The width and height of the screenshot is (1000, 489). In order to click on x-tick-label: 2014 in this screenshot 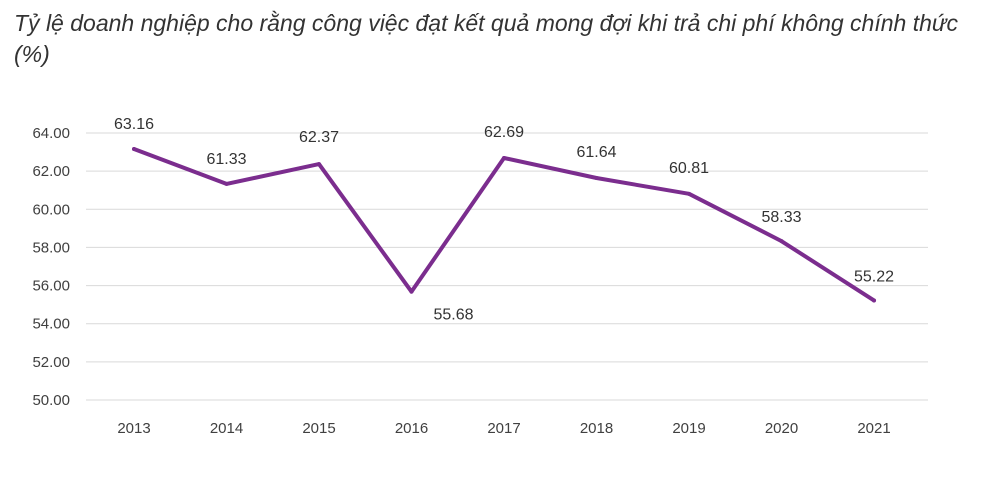, I will do `click(226, 428)`.